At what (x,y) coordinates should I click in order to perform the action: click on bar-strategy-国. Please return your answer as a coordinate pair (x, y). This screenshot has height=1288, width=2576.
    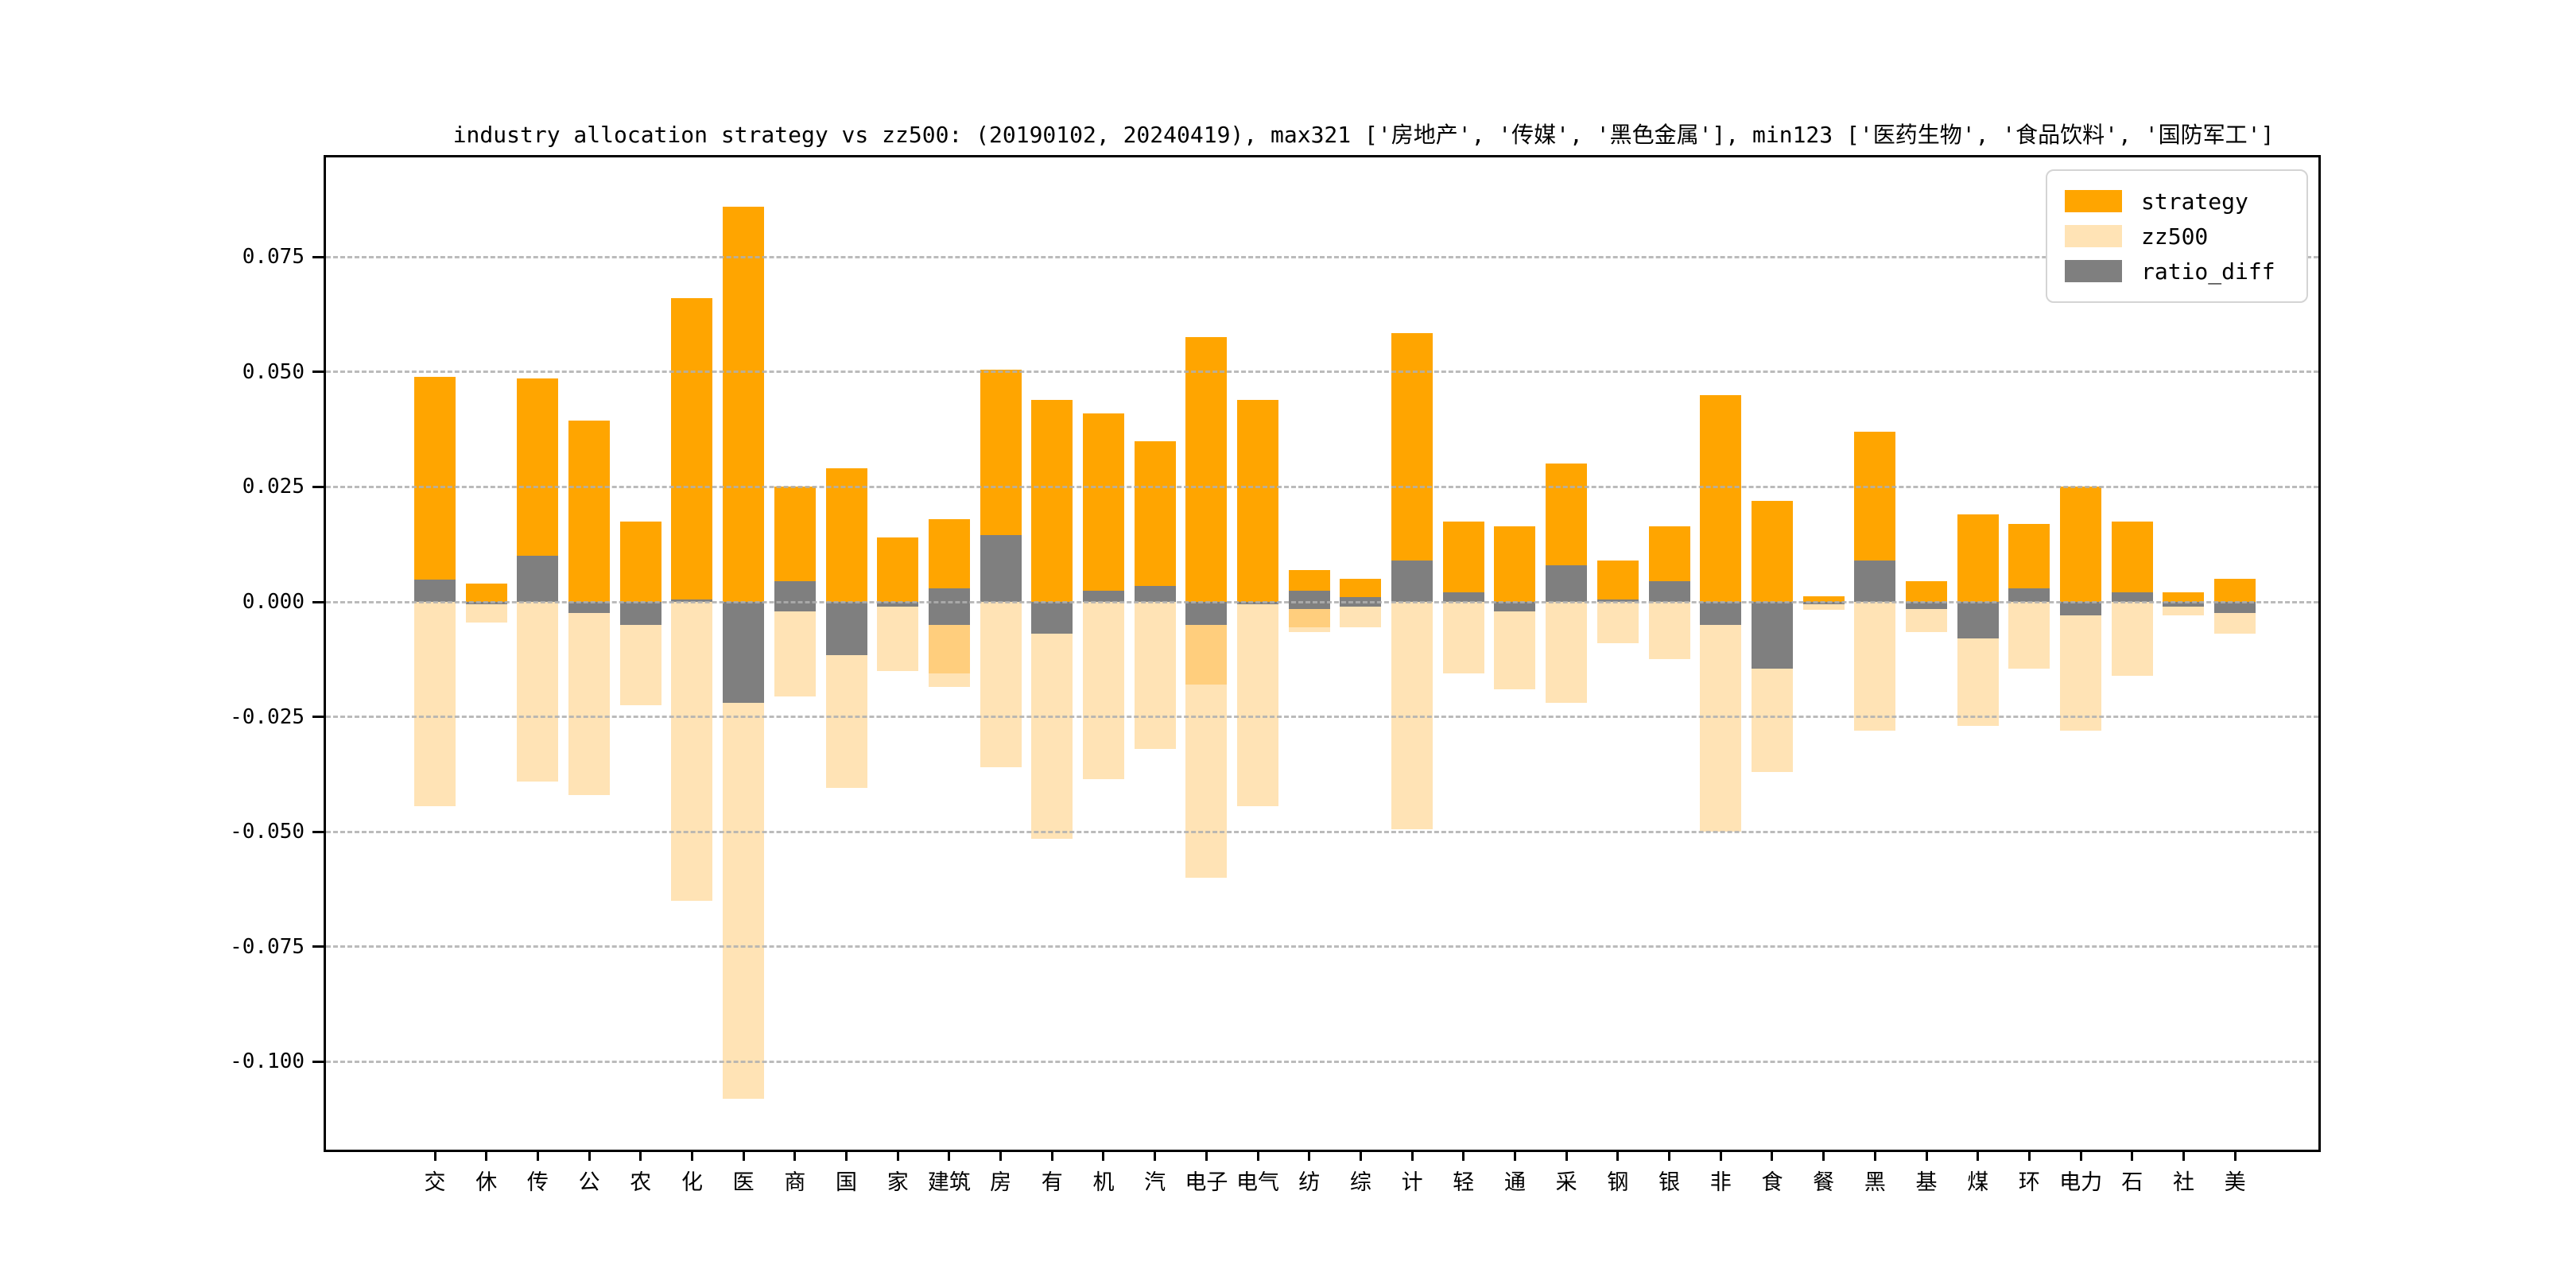
    Looking at the image, I should click on (846, 535).